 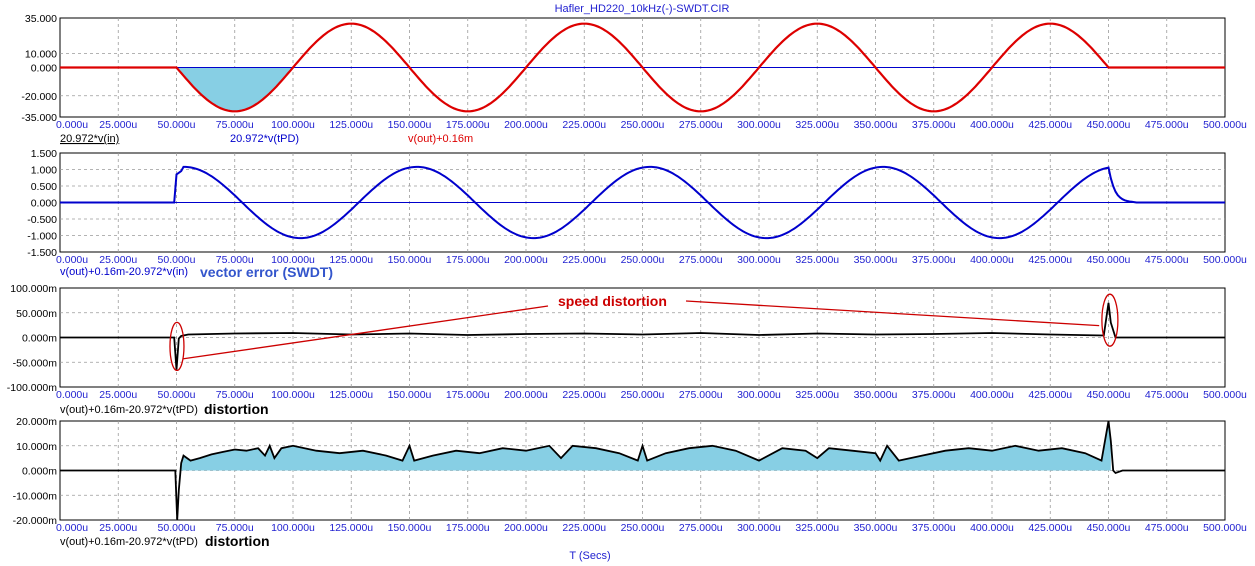 I want to click on y-tick-label: -10.000m, so click(x=35, y=496).